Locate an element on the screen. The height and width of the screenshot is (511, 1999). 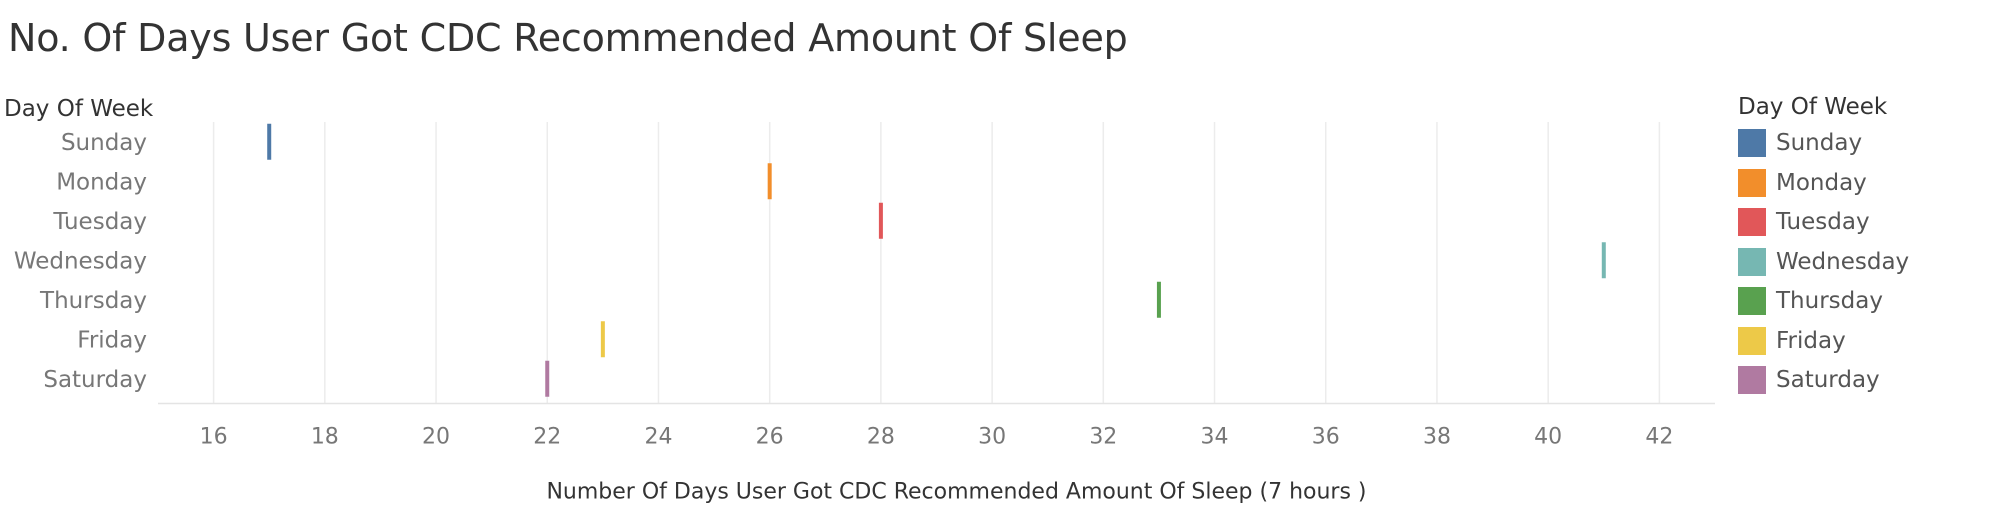
x-tick-label: 40 is located at coordinates (1548, 437).